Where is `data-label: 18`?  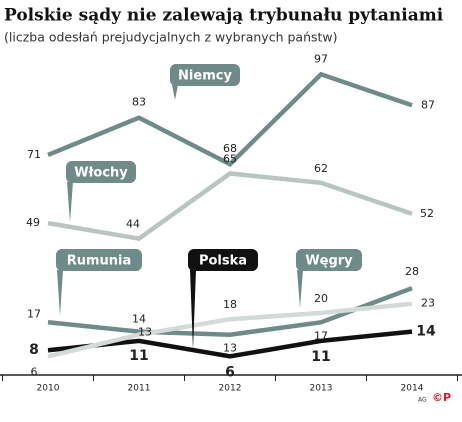
data-label: 18 is located at coordinates (230, 304).